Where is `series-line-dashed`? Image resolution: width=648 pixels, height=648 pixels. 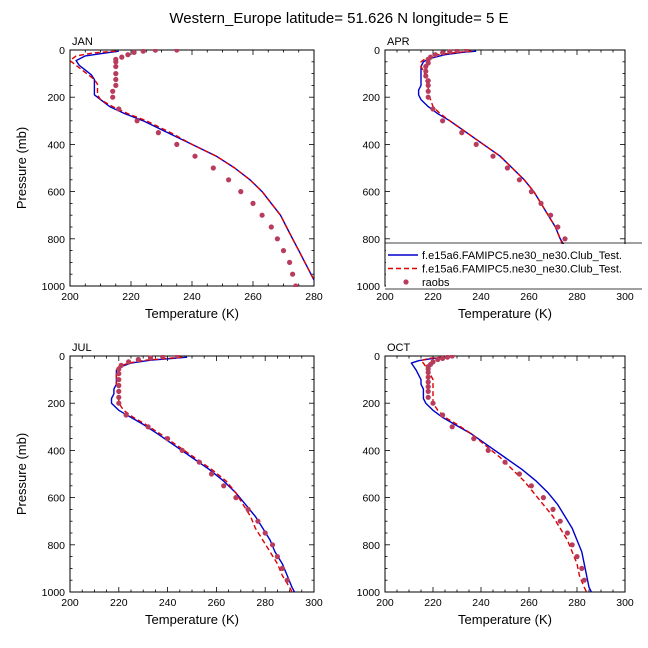
series-line-dashed is located at coordinates (504, 474).